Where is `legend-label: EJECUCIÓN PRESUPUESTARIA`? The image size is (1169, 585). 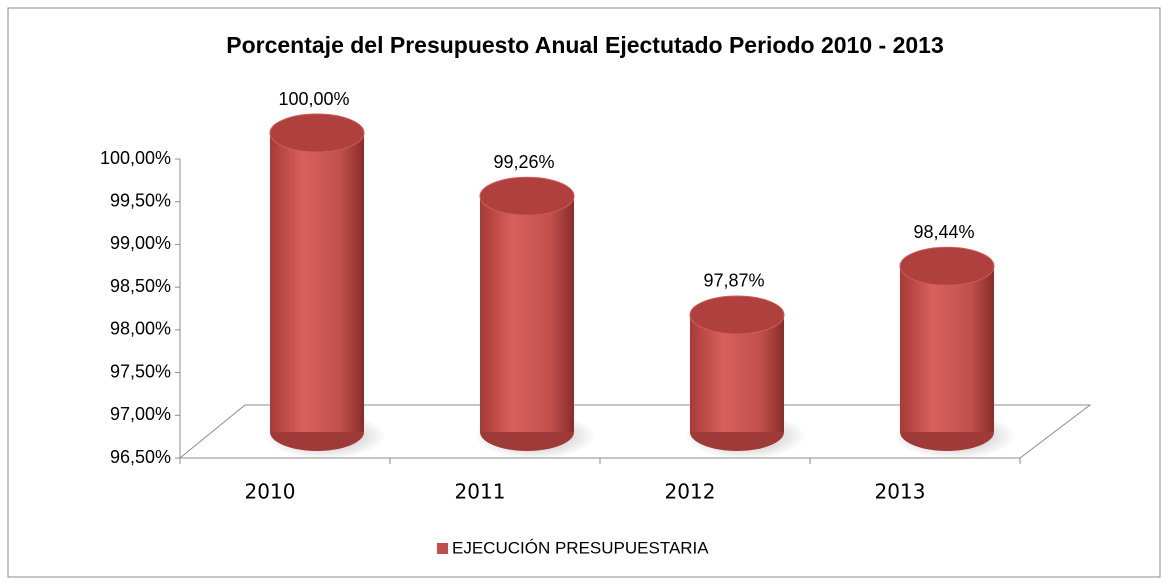 legend-label: EJECUCIÓN PRESUPUESTARIA is located at coordinates (580, 547).